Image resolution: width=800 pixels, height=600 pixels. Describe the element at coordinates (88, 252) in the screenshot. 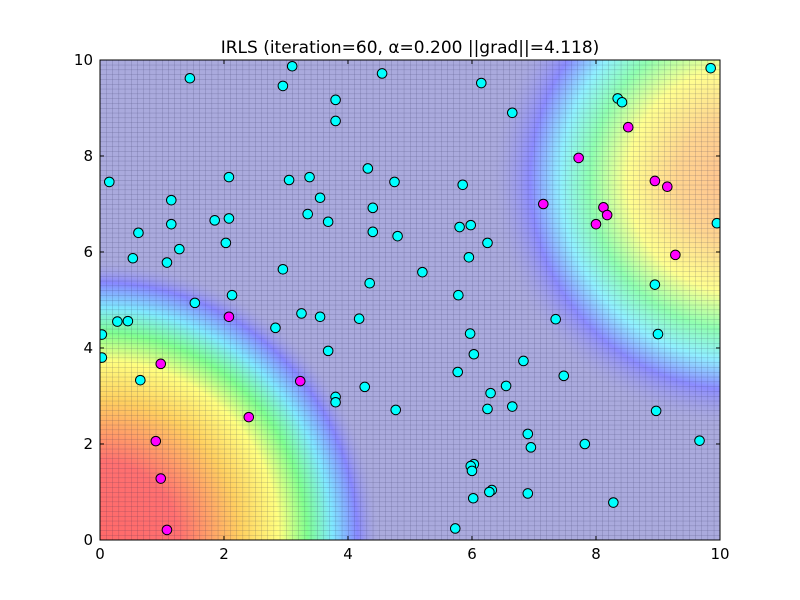

I see `y-tick-label-3: 6` at that location.